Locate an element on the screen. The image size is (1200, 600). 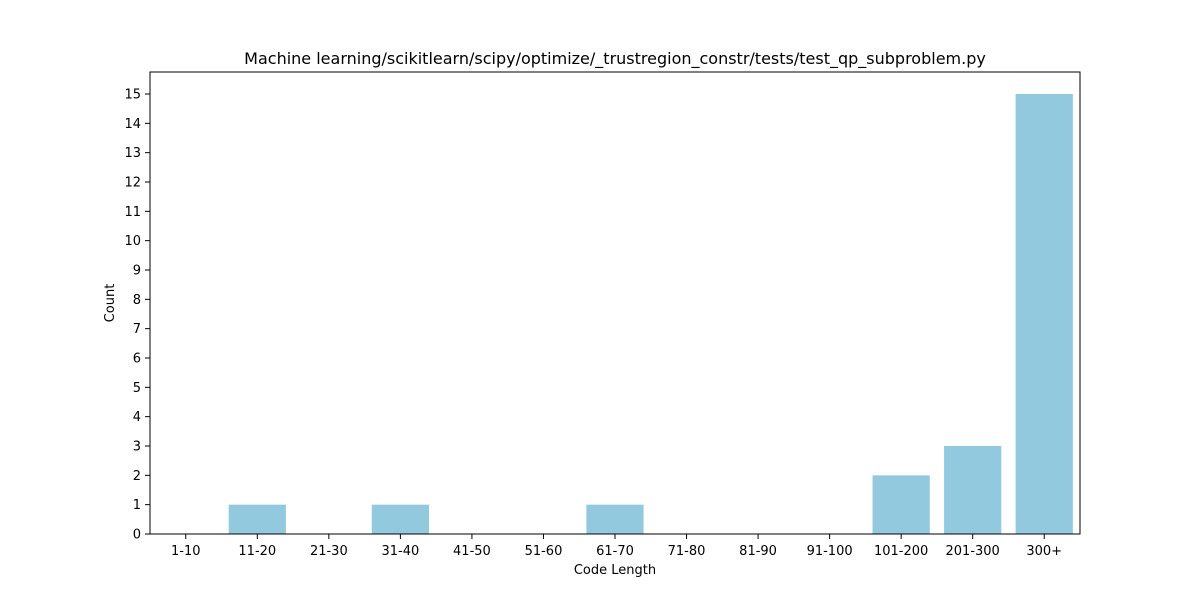
x-axis-label: Code Length is located at coordinates (615, 570).